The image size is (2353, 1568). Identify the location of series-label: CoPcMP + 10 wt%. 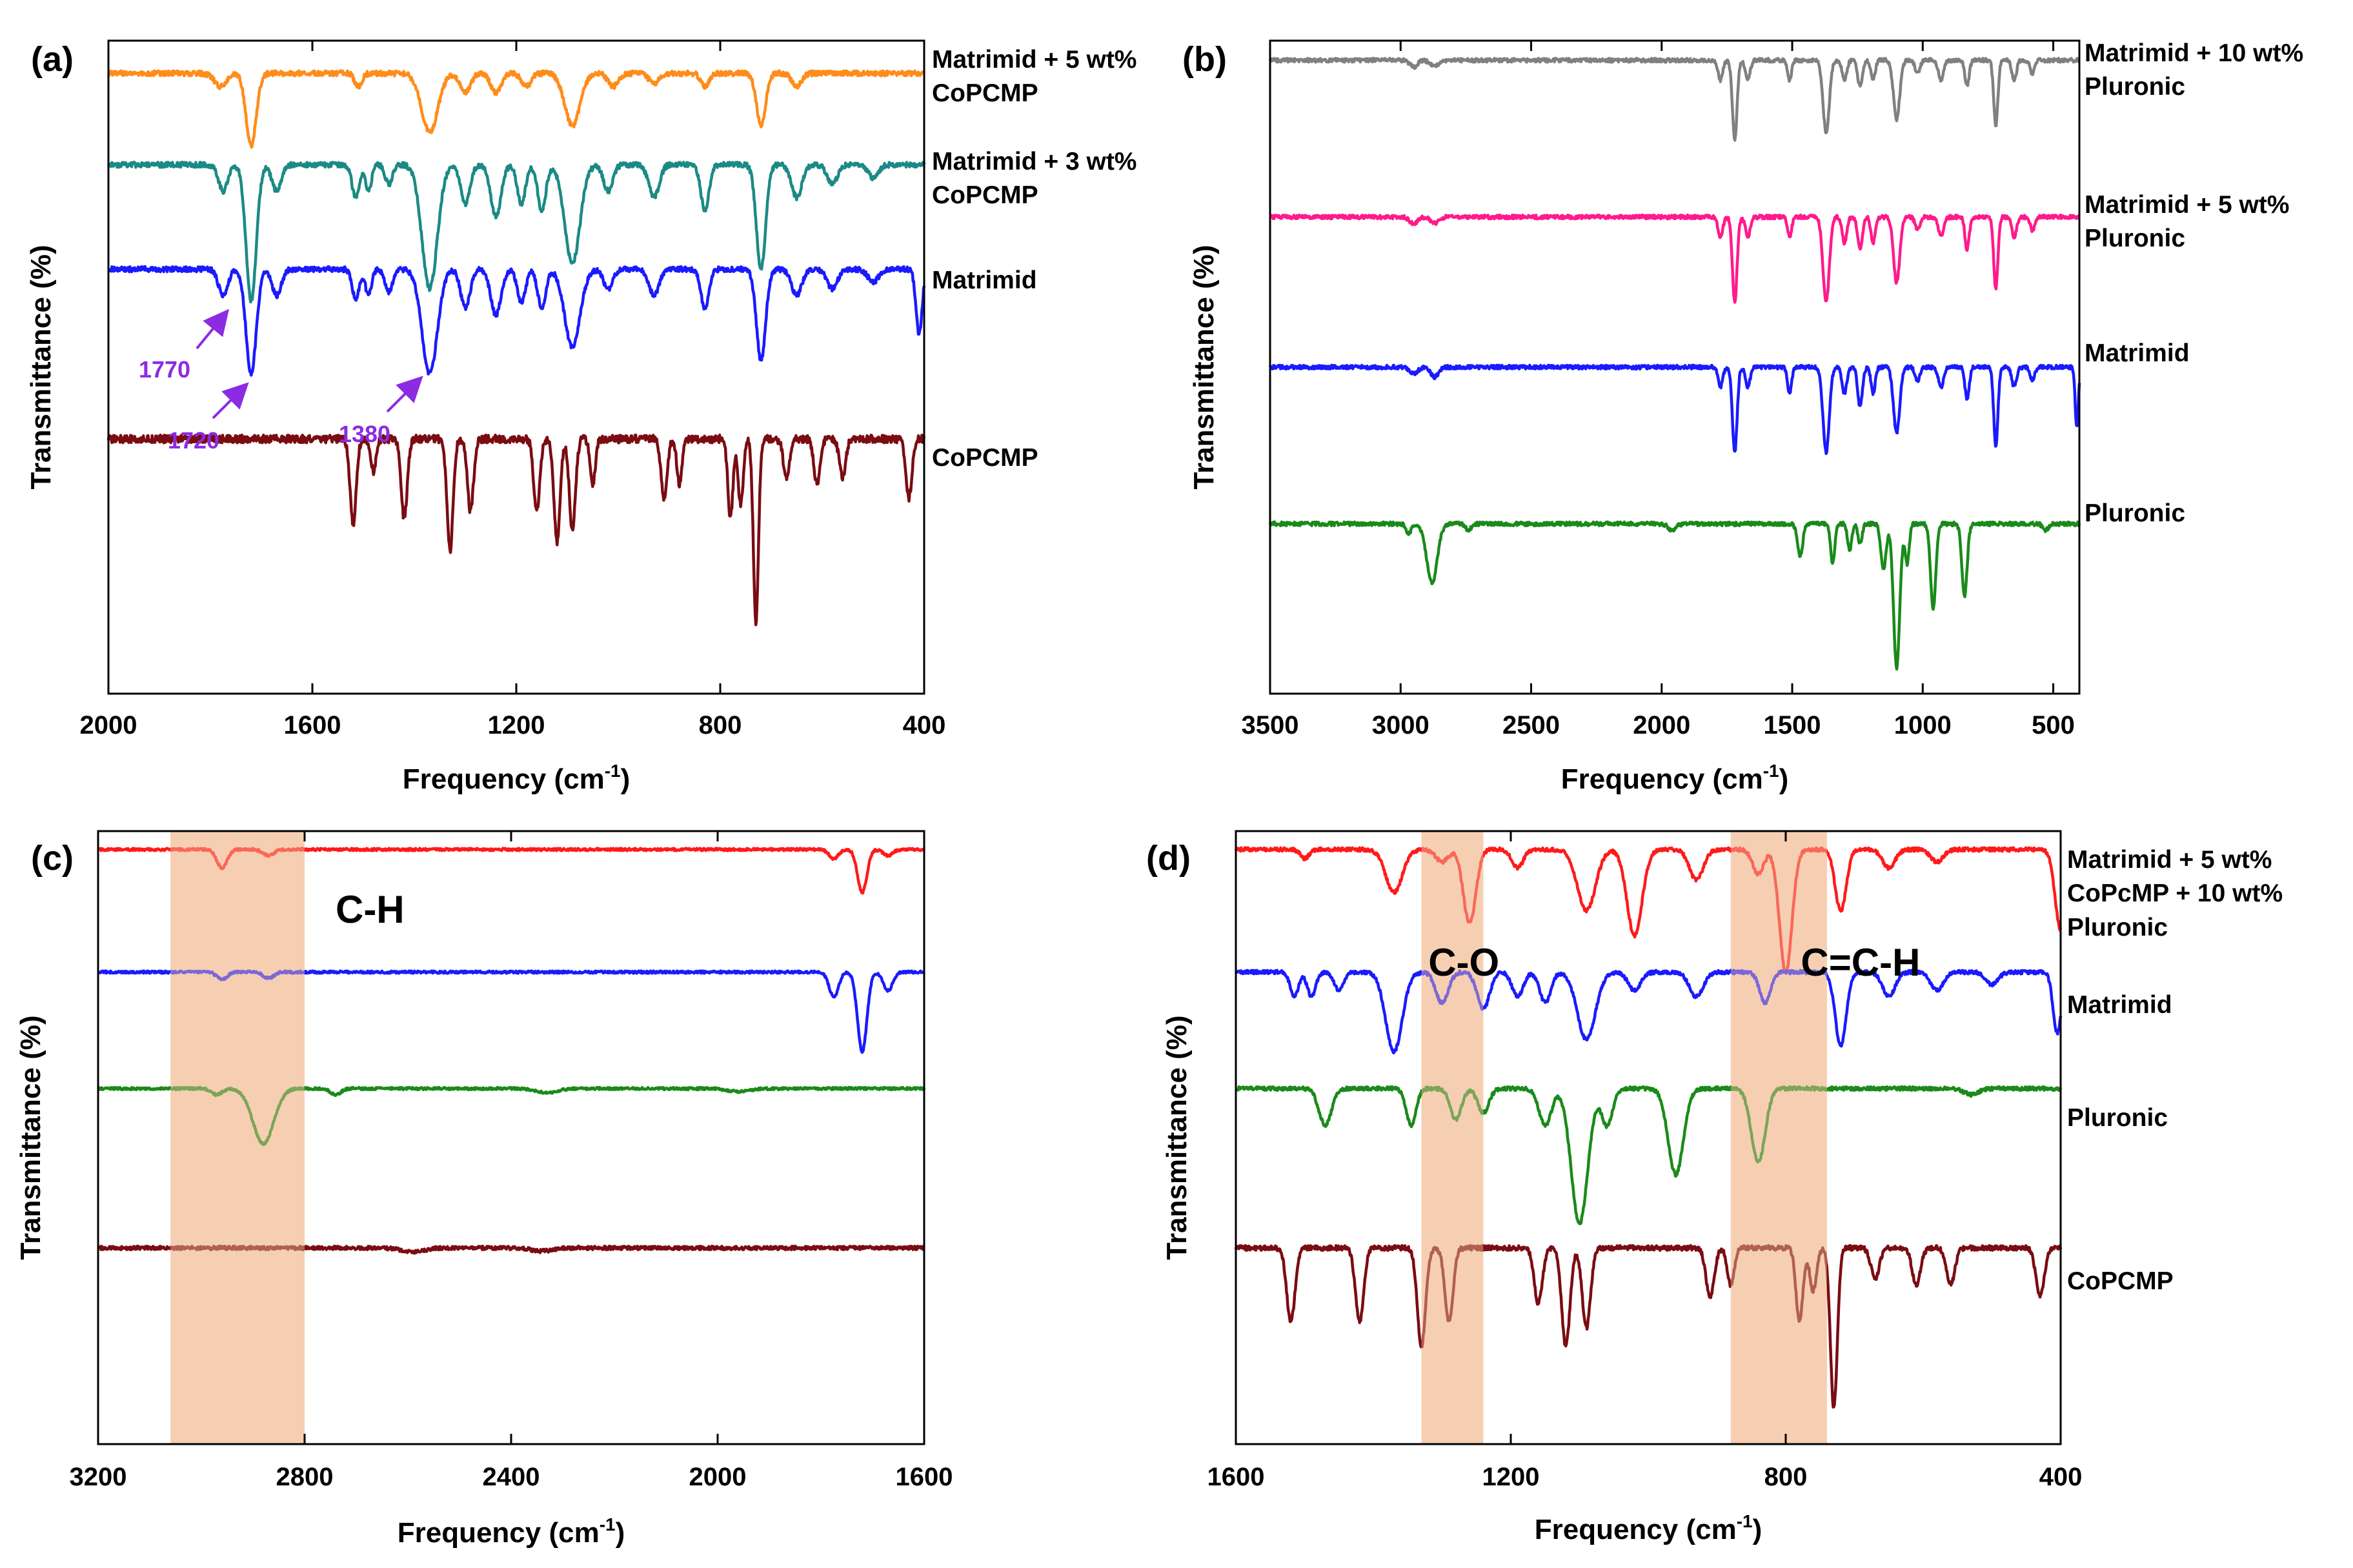
(2175, 893).